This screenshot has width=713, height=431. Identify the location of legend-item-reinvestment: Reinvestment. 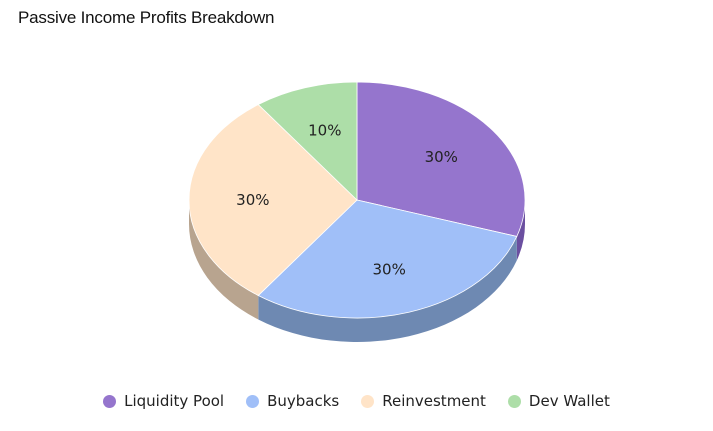
(423, 401).